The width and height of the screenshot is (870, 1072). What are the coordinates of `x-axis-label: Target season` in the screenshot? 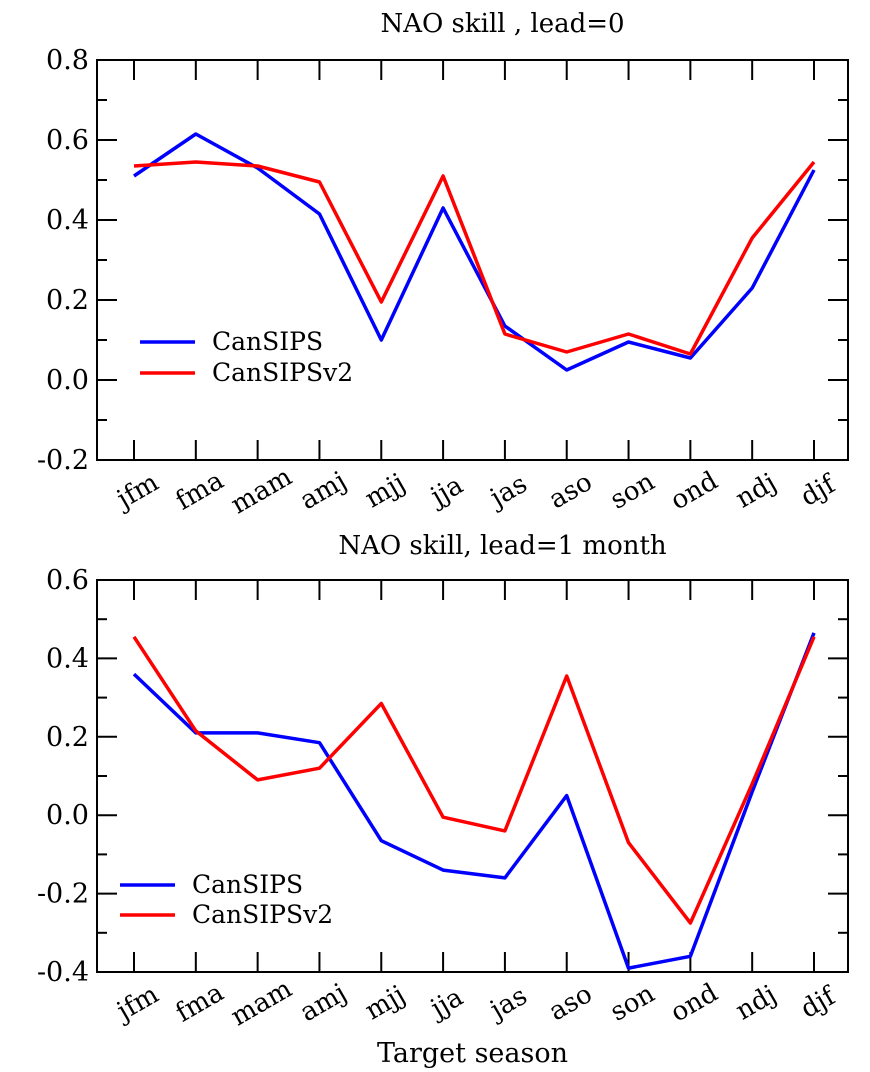 It's located at (472, 1053).